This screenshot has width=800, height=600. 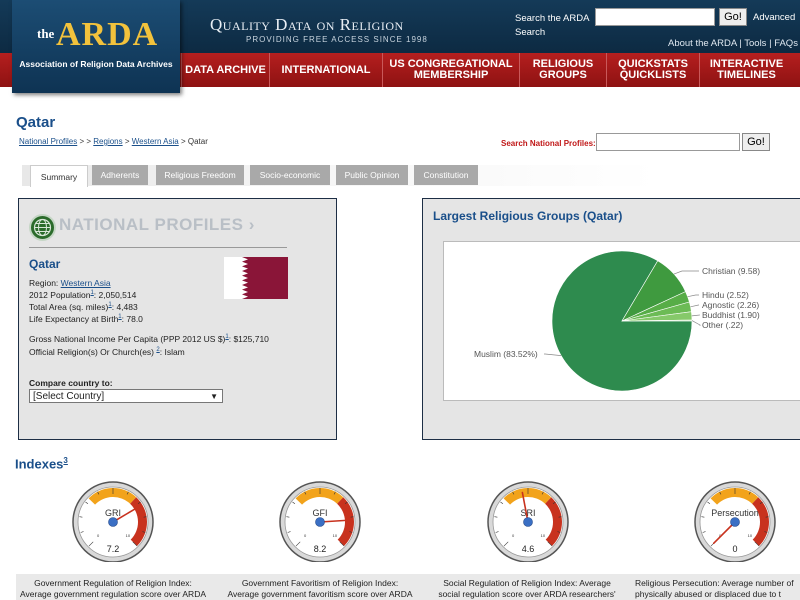 I want to click on chart-title: Largest Religious Groups (Qatar), so click(x=528, y=216).